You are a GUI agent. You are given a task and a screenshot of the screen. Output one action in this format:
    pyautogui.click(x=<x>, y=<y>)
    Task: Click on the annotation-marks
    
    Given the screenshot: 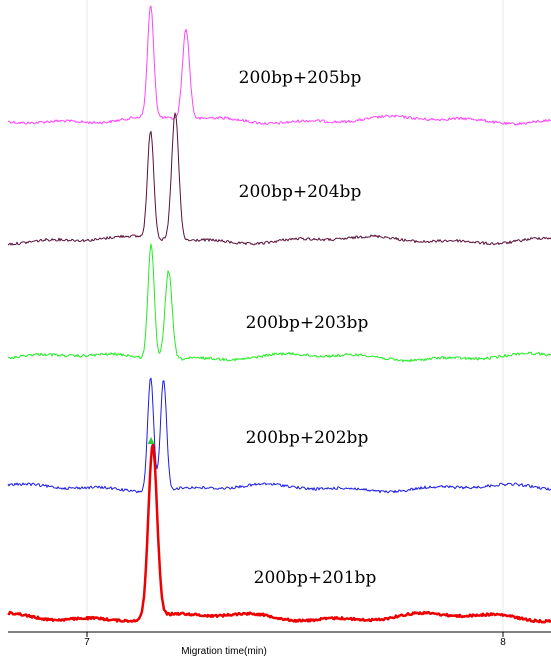 What is the action you would take?
    pyautogui.click(x=151, y=440)
    